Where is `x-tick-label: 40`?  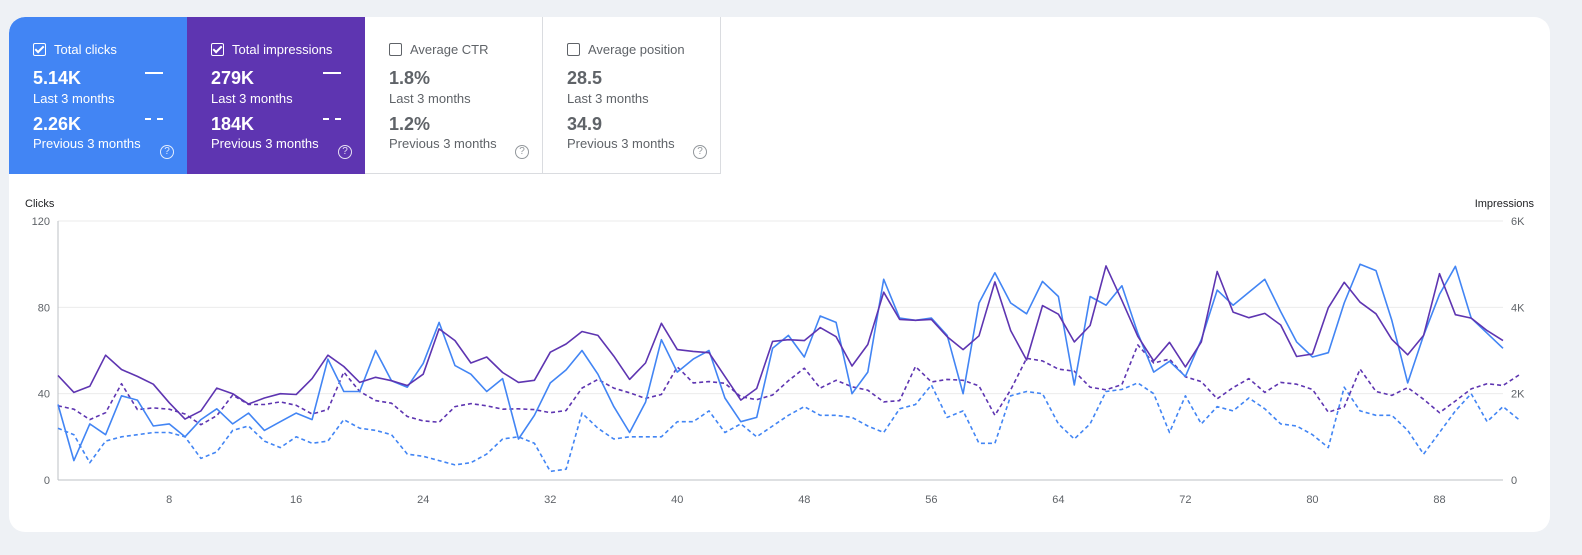 x-tick-label: 40 is located at coordinates (677, 500).